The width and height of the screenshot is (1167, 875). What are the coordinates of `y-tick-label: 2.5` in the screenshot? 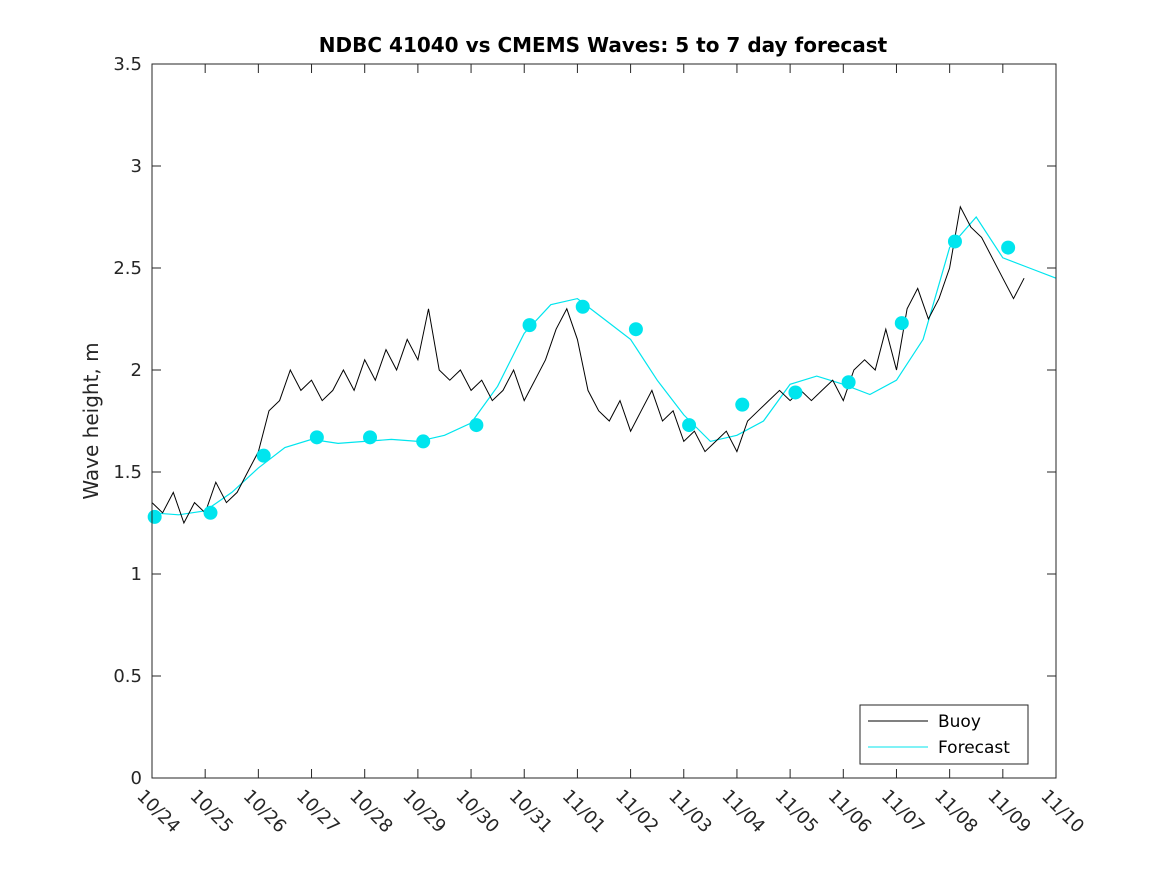 It's located at (127, 268).